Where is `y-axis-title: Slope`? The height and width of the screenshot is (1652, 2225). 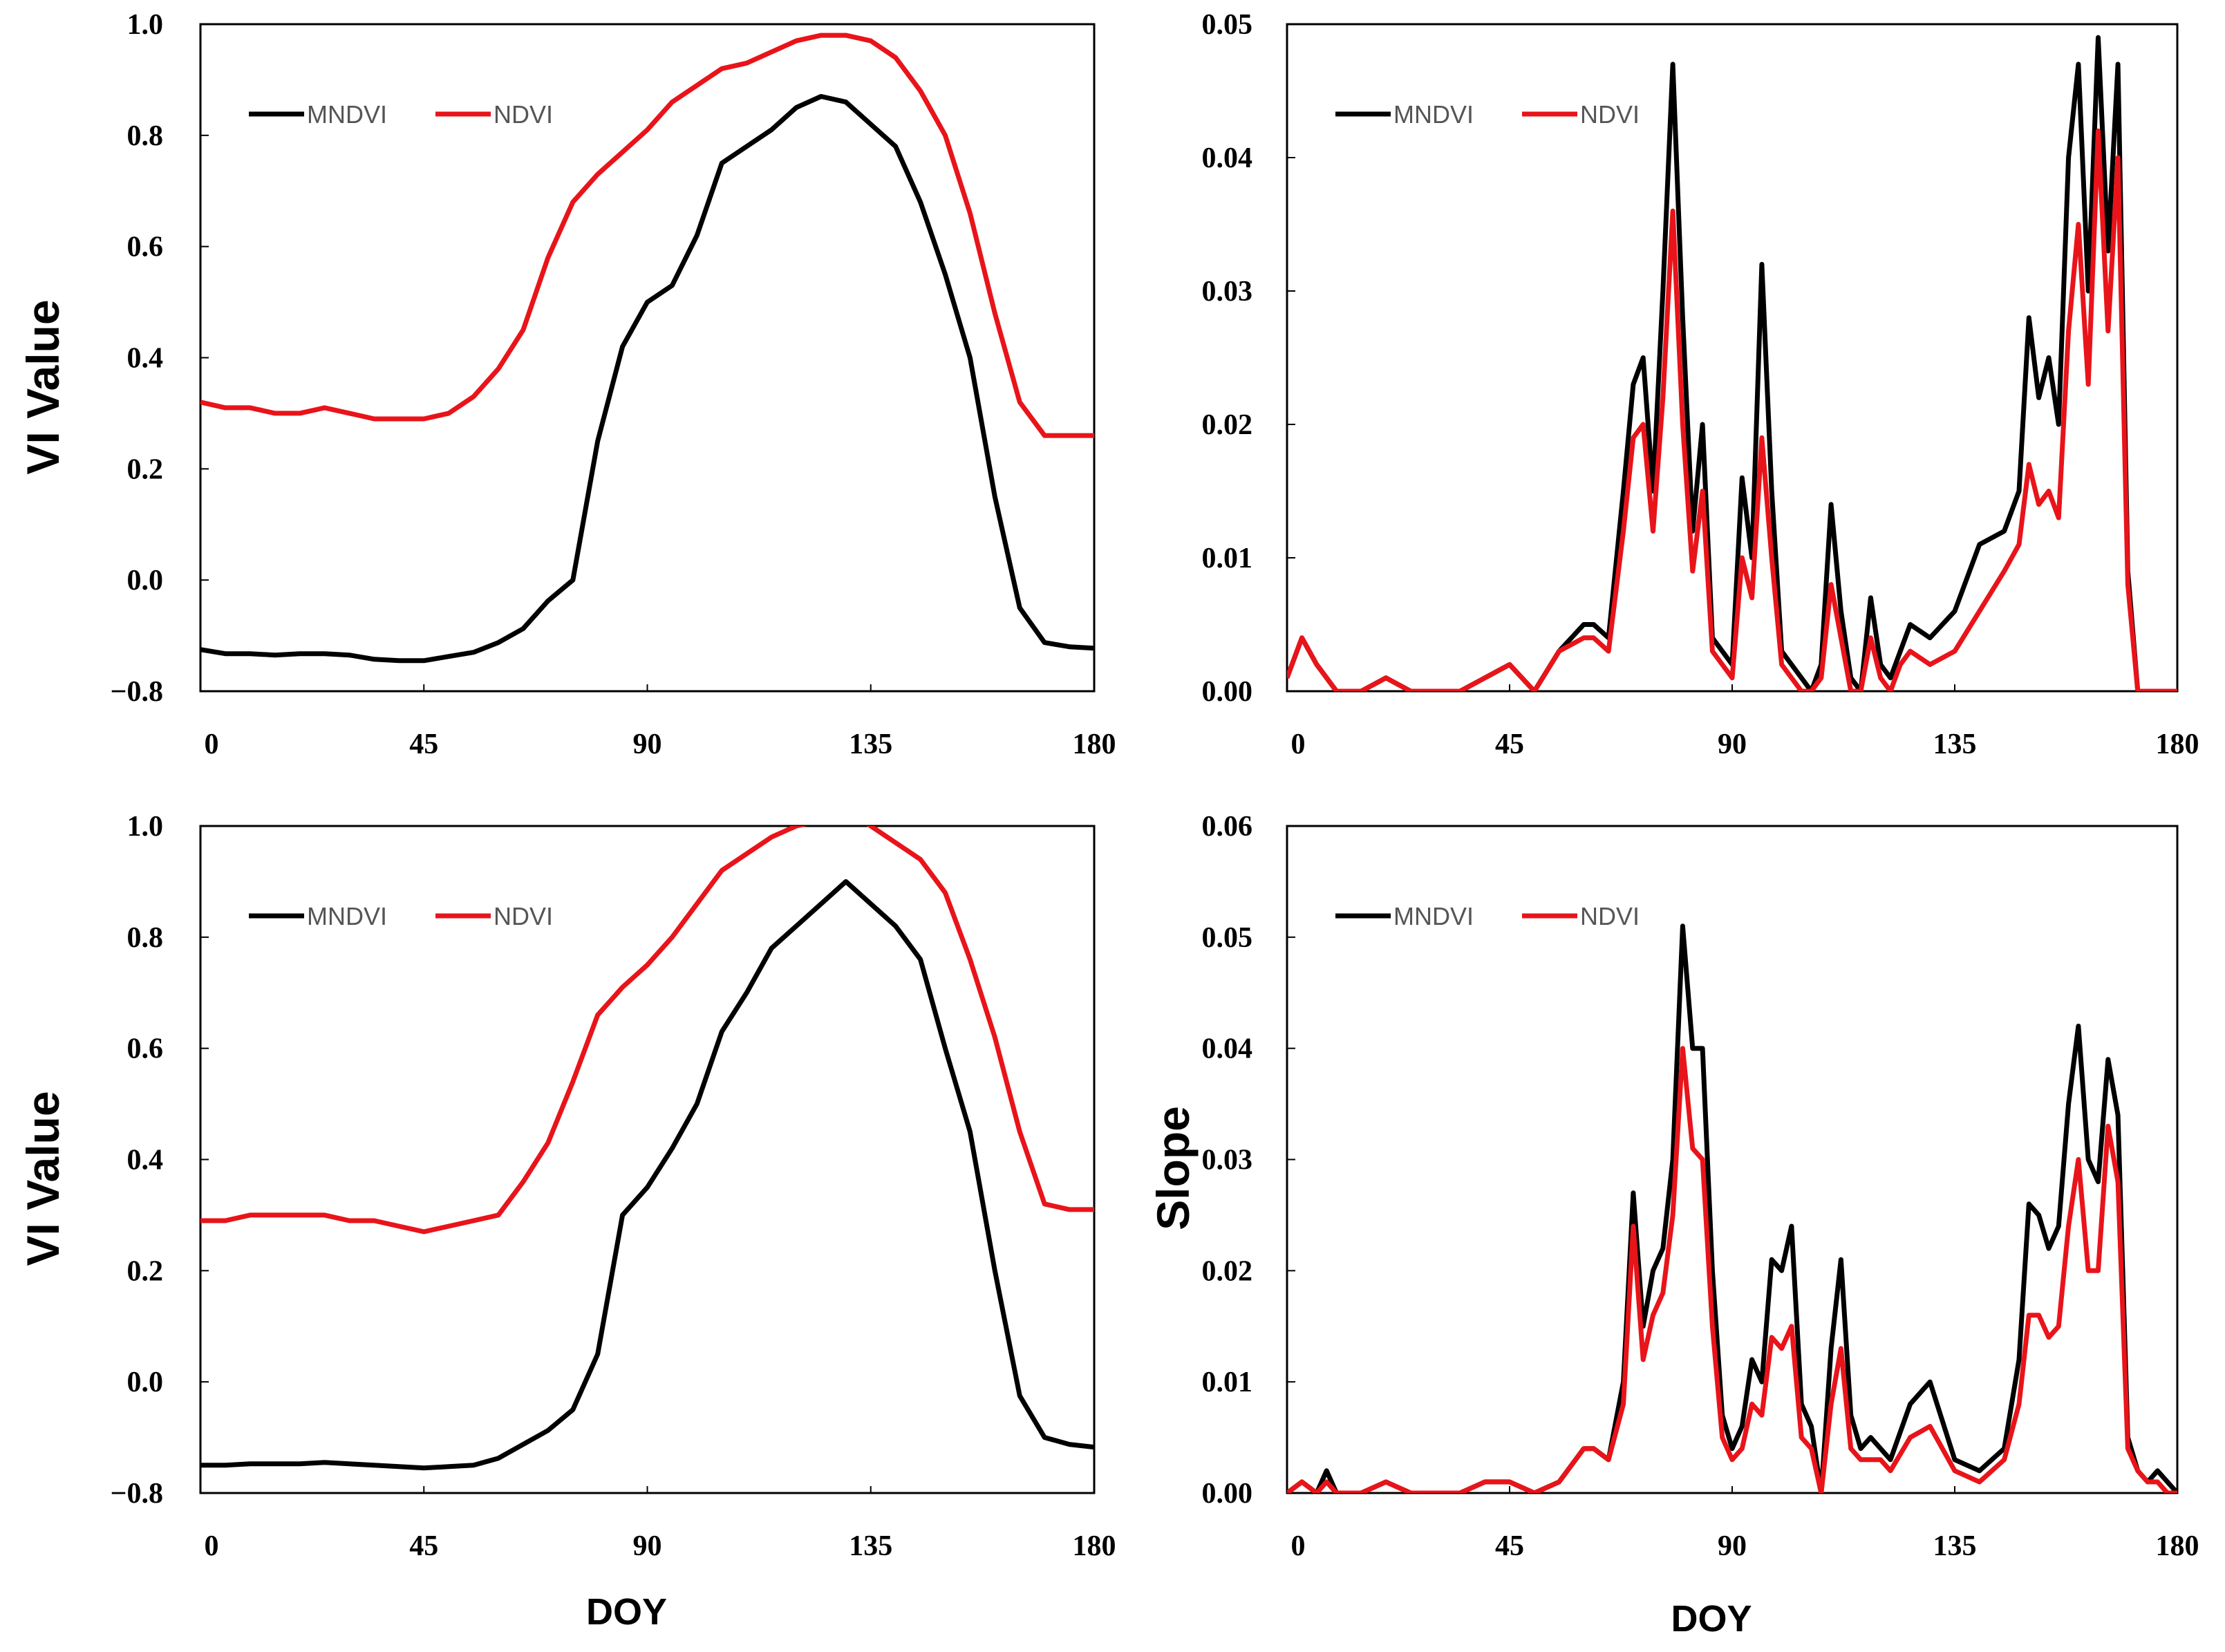 y-axis-title: Slope is located at coordinates (1173, 1168).